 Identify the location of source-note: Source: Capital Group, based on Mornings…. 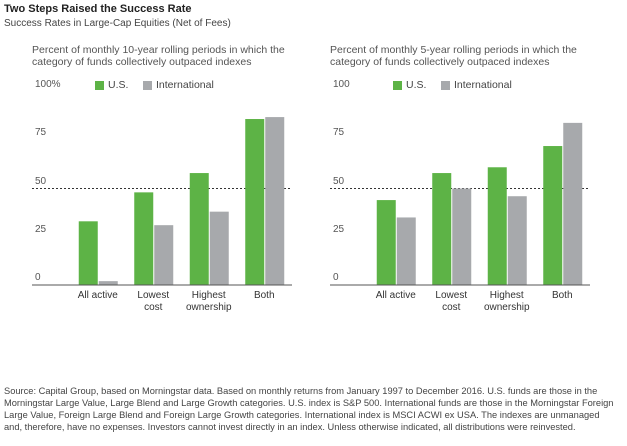
(309, 409).